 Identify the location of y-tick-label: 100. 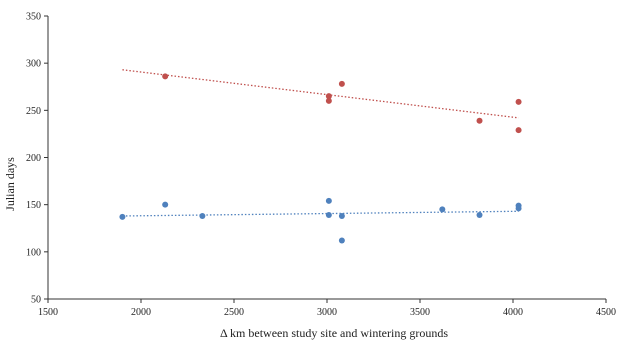
(33, 252).